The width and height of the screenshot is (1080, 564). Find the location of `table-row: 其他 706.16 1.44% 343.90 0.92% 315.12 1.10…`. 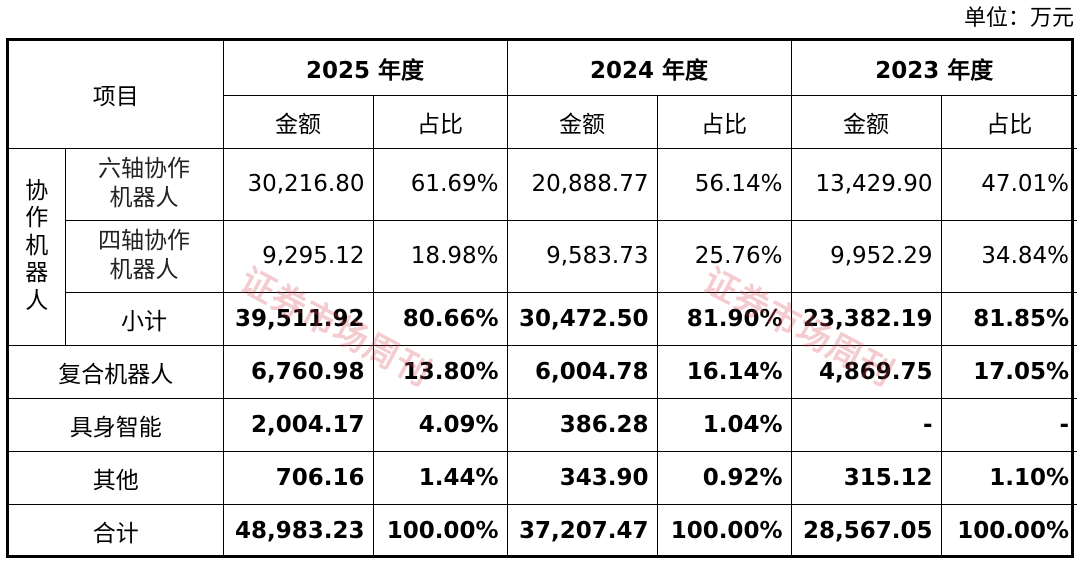

table-row: 其他 706.16 1.44% 343.90 0.92% 315.12 1.10… is located at coordinates (543, 477).